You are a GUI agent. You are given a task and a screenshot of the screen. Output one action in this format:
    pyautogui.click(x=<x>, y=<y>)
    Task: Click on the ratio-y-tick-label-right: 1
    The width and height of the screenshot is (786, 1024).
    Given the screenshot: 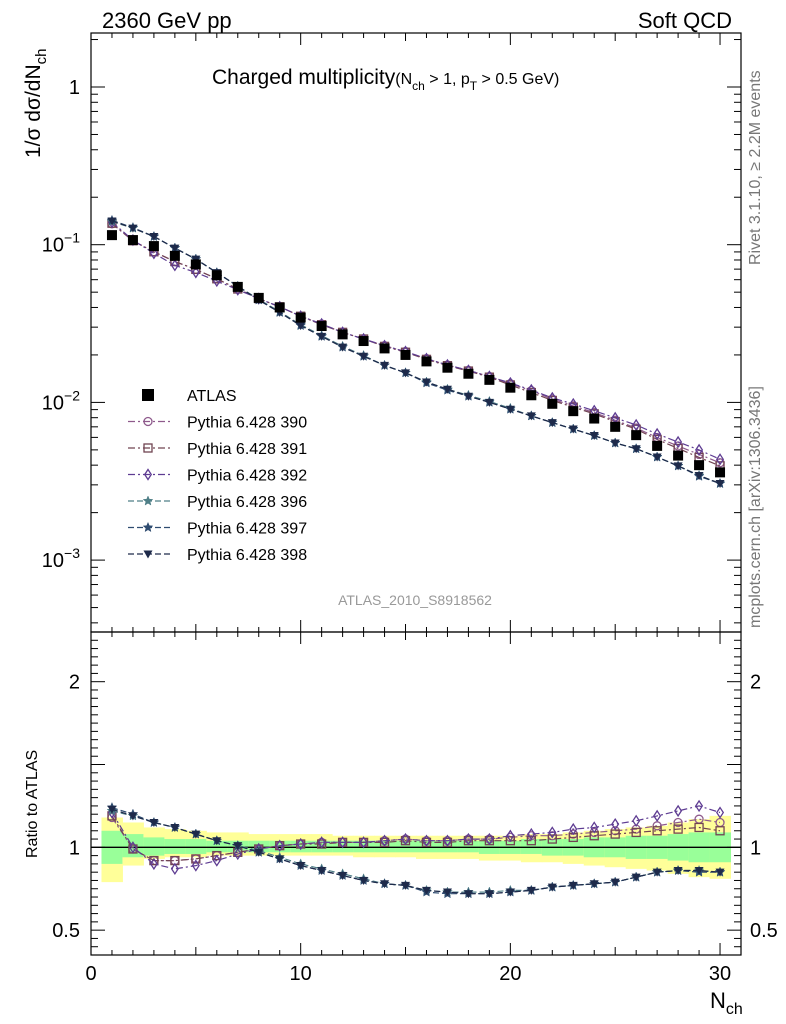 What is the action you would take?
    pyautogui.click(x=755, y=848)
    